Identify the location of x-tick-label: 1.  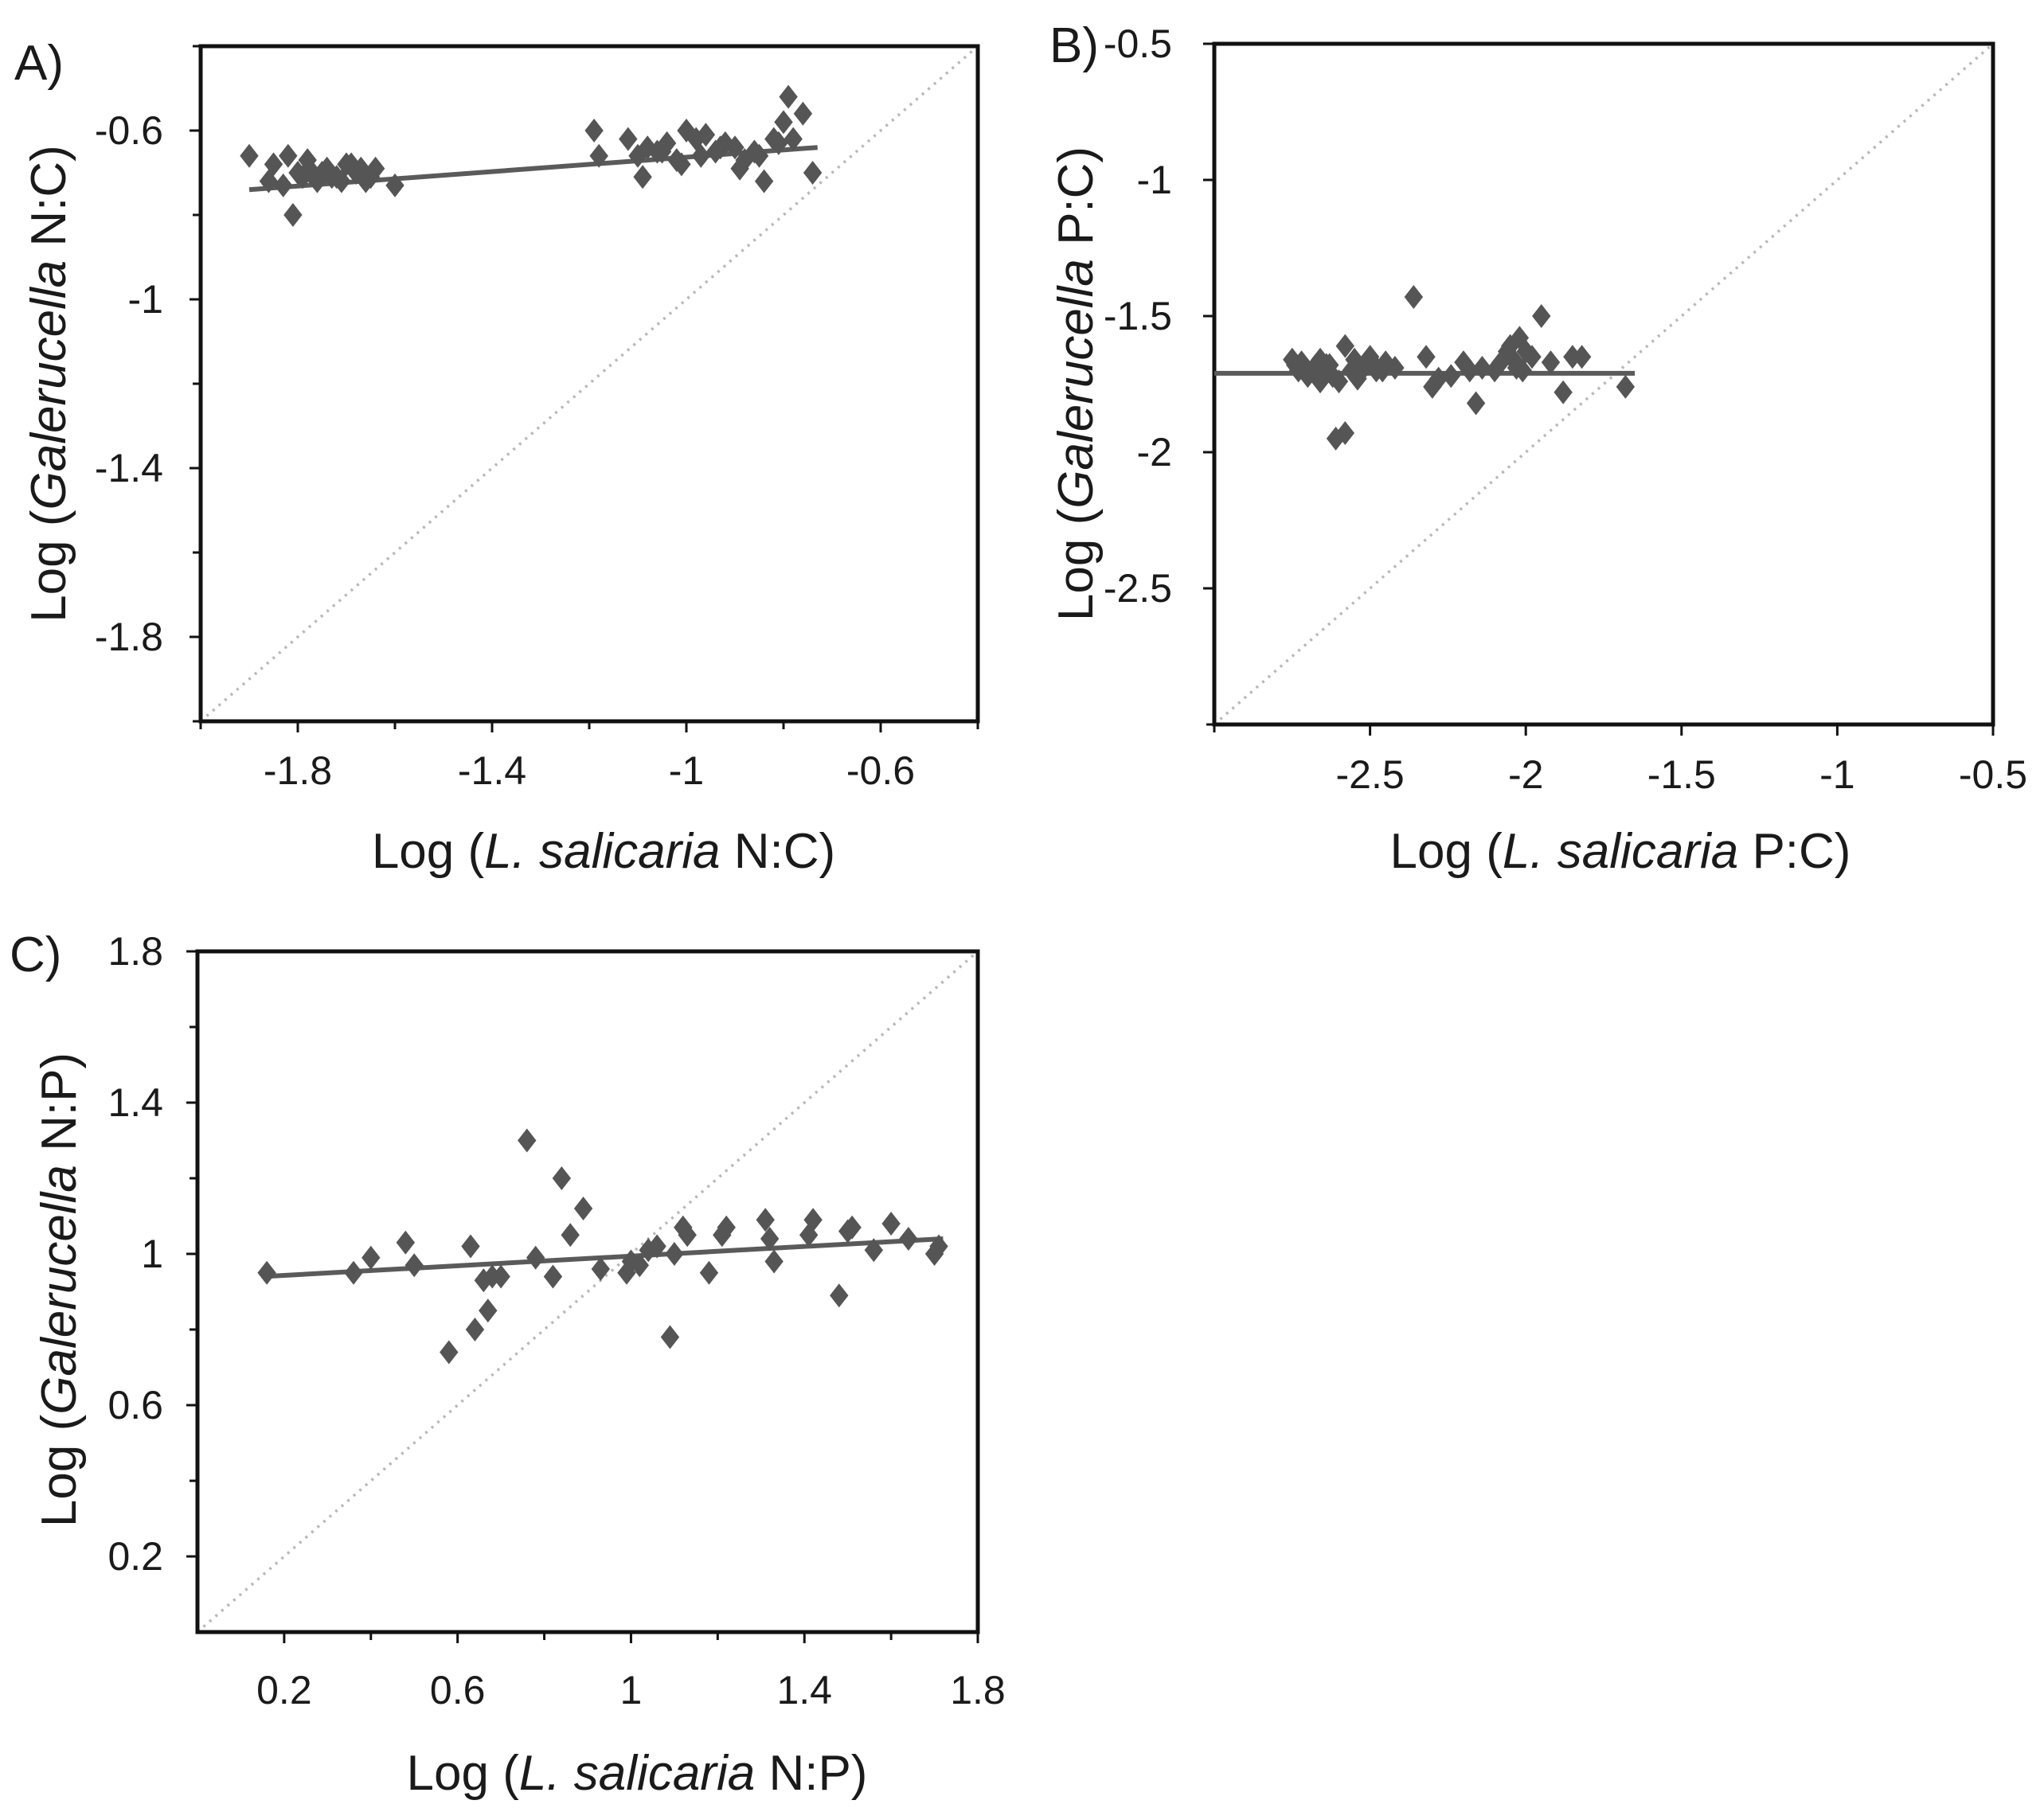
(631, 1690).